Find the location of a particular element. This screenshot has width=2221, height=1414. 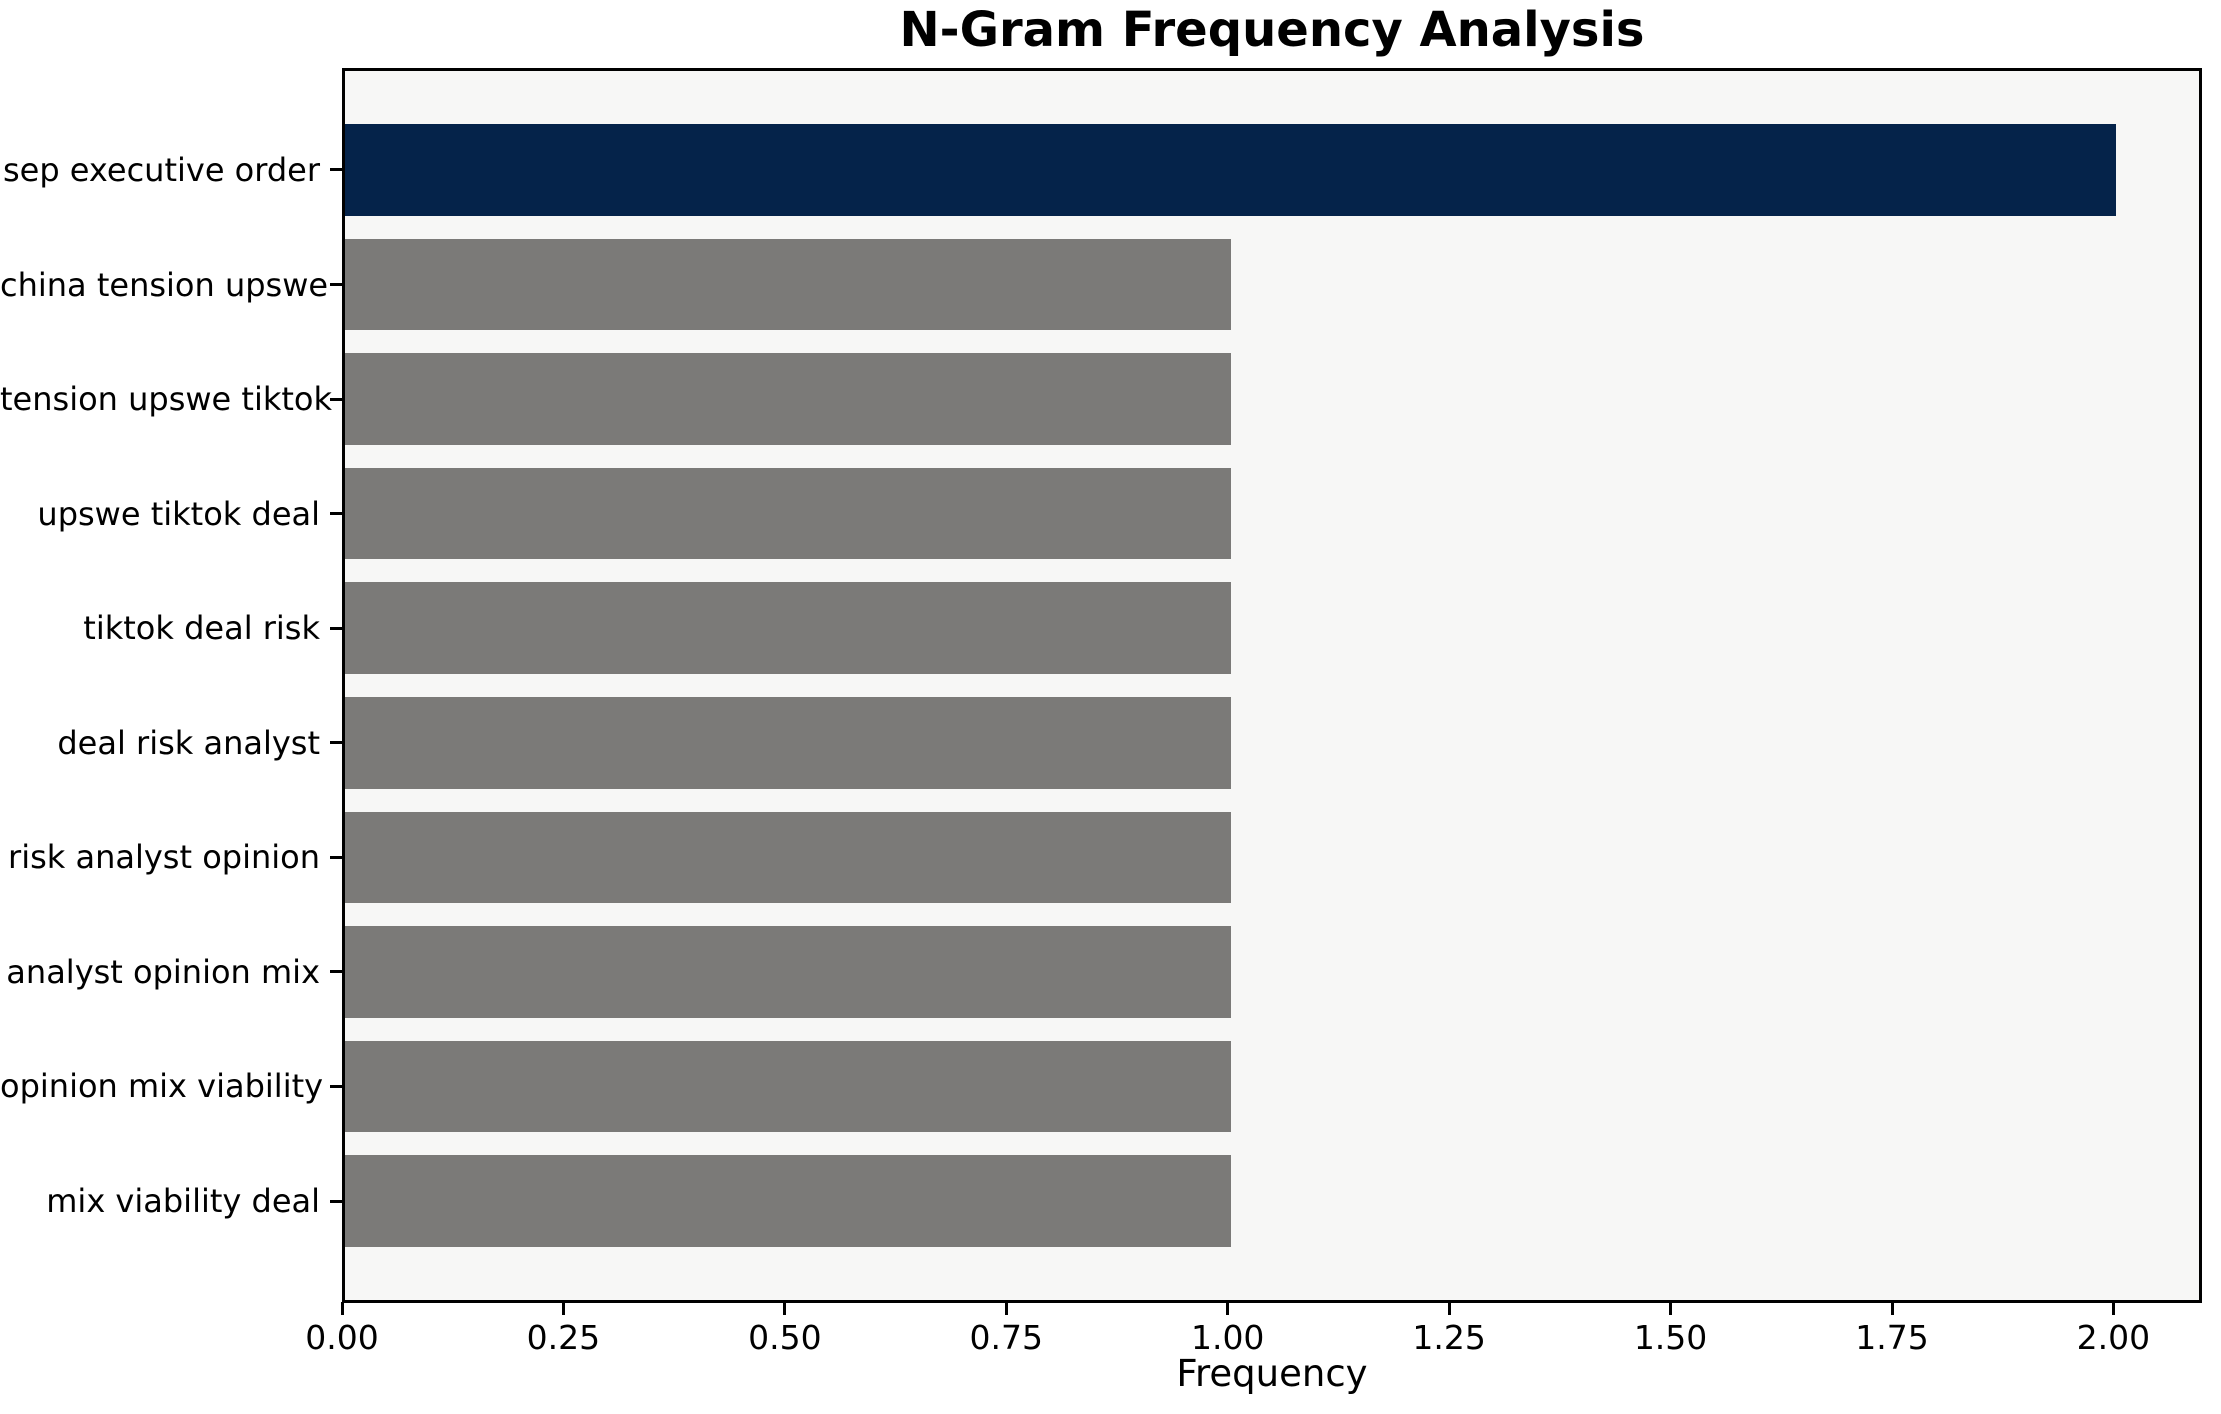

x-axis-title: Frequency is located at coordinates (1272, 1373).